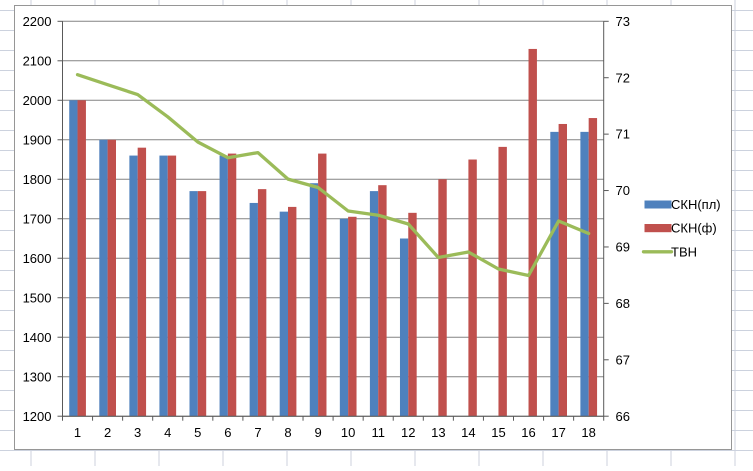 This screenshot has width=753, height=471. I want to click on svg-text: 2, so click(107, 432).